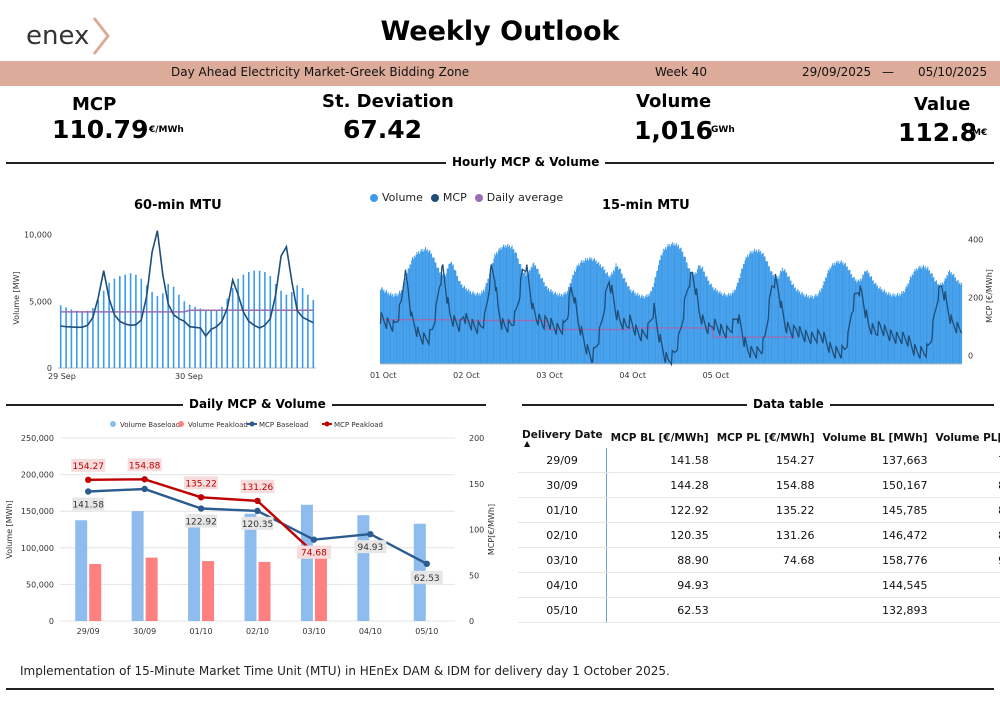  I want to click on chart-60min-title: 60-min MTU, so click(178, 205).